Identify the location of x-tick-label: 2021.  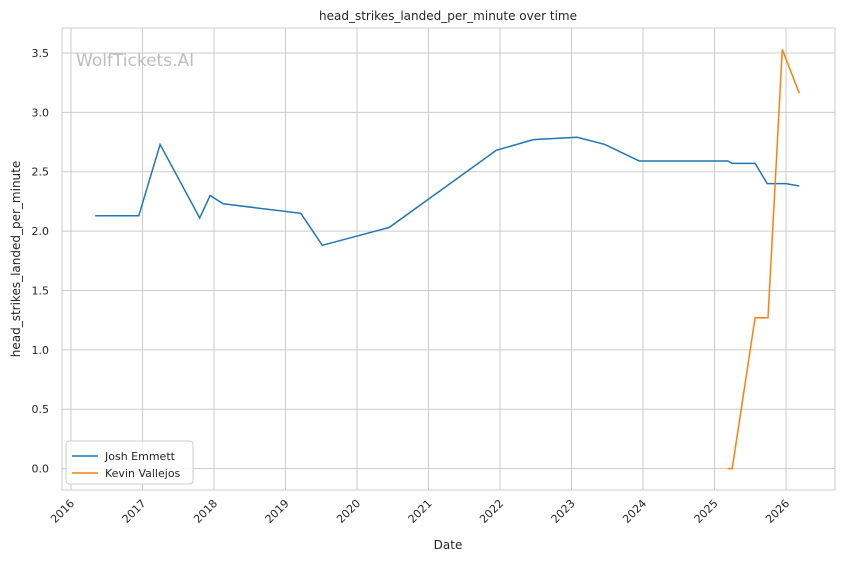
(420, 511).